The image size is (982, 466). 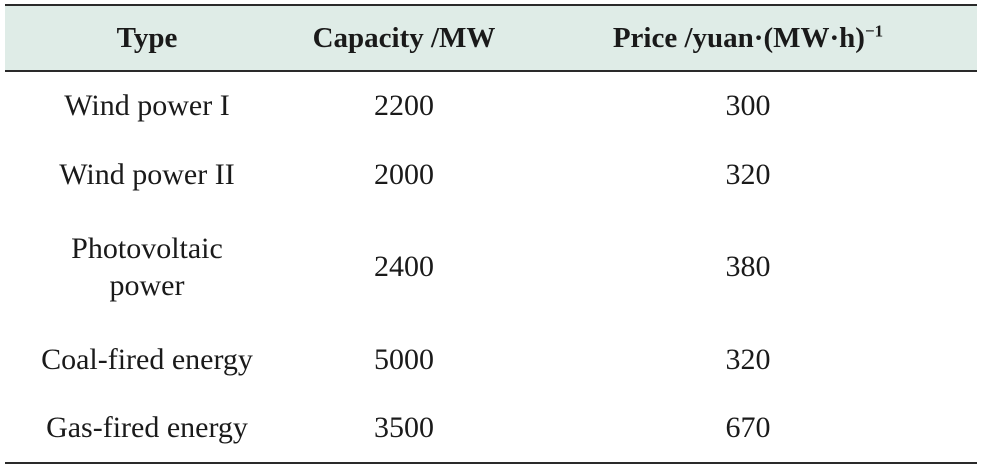 What do you see at coordinates (147, 106) in the screenshot?
I see `cell-type: Wind power I` at bounding box center [147, 106].